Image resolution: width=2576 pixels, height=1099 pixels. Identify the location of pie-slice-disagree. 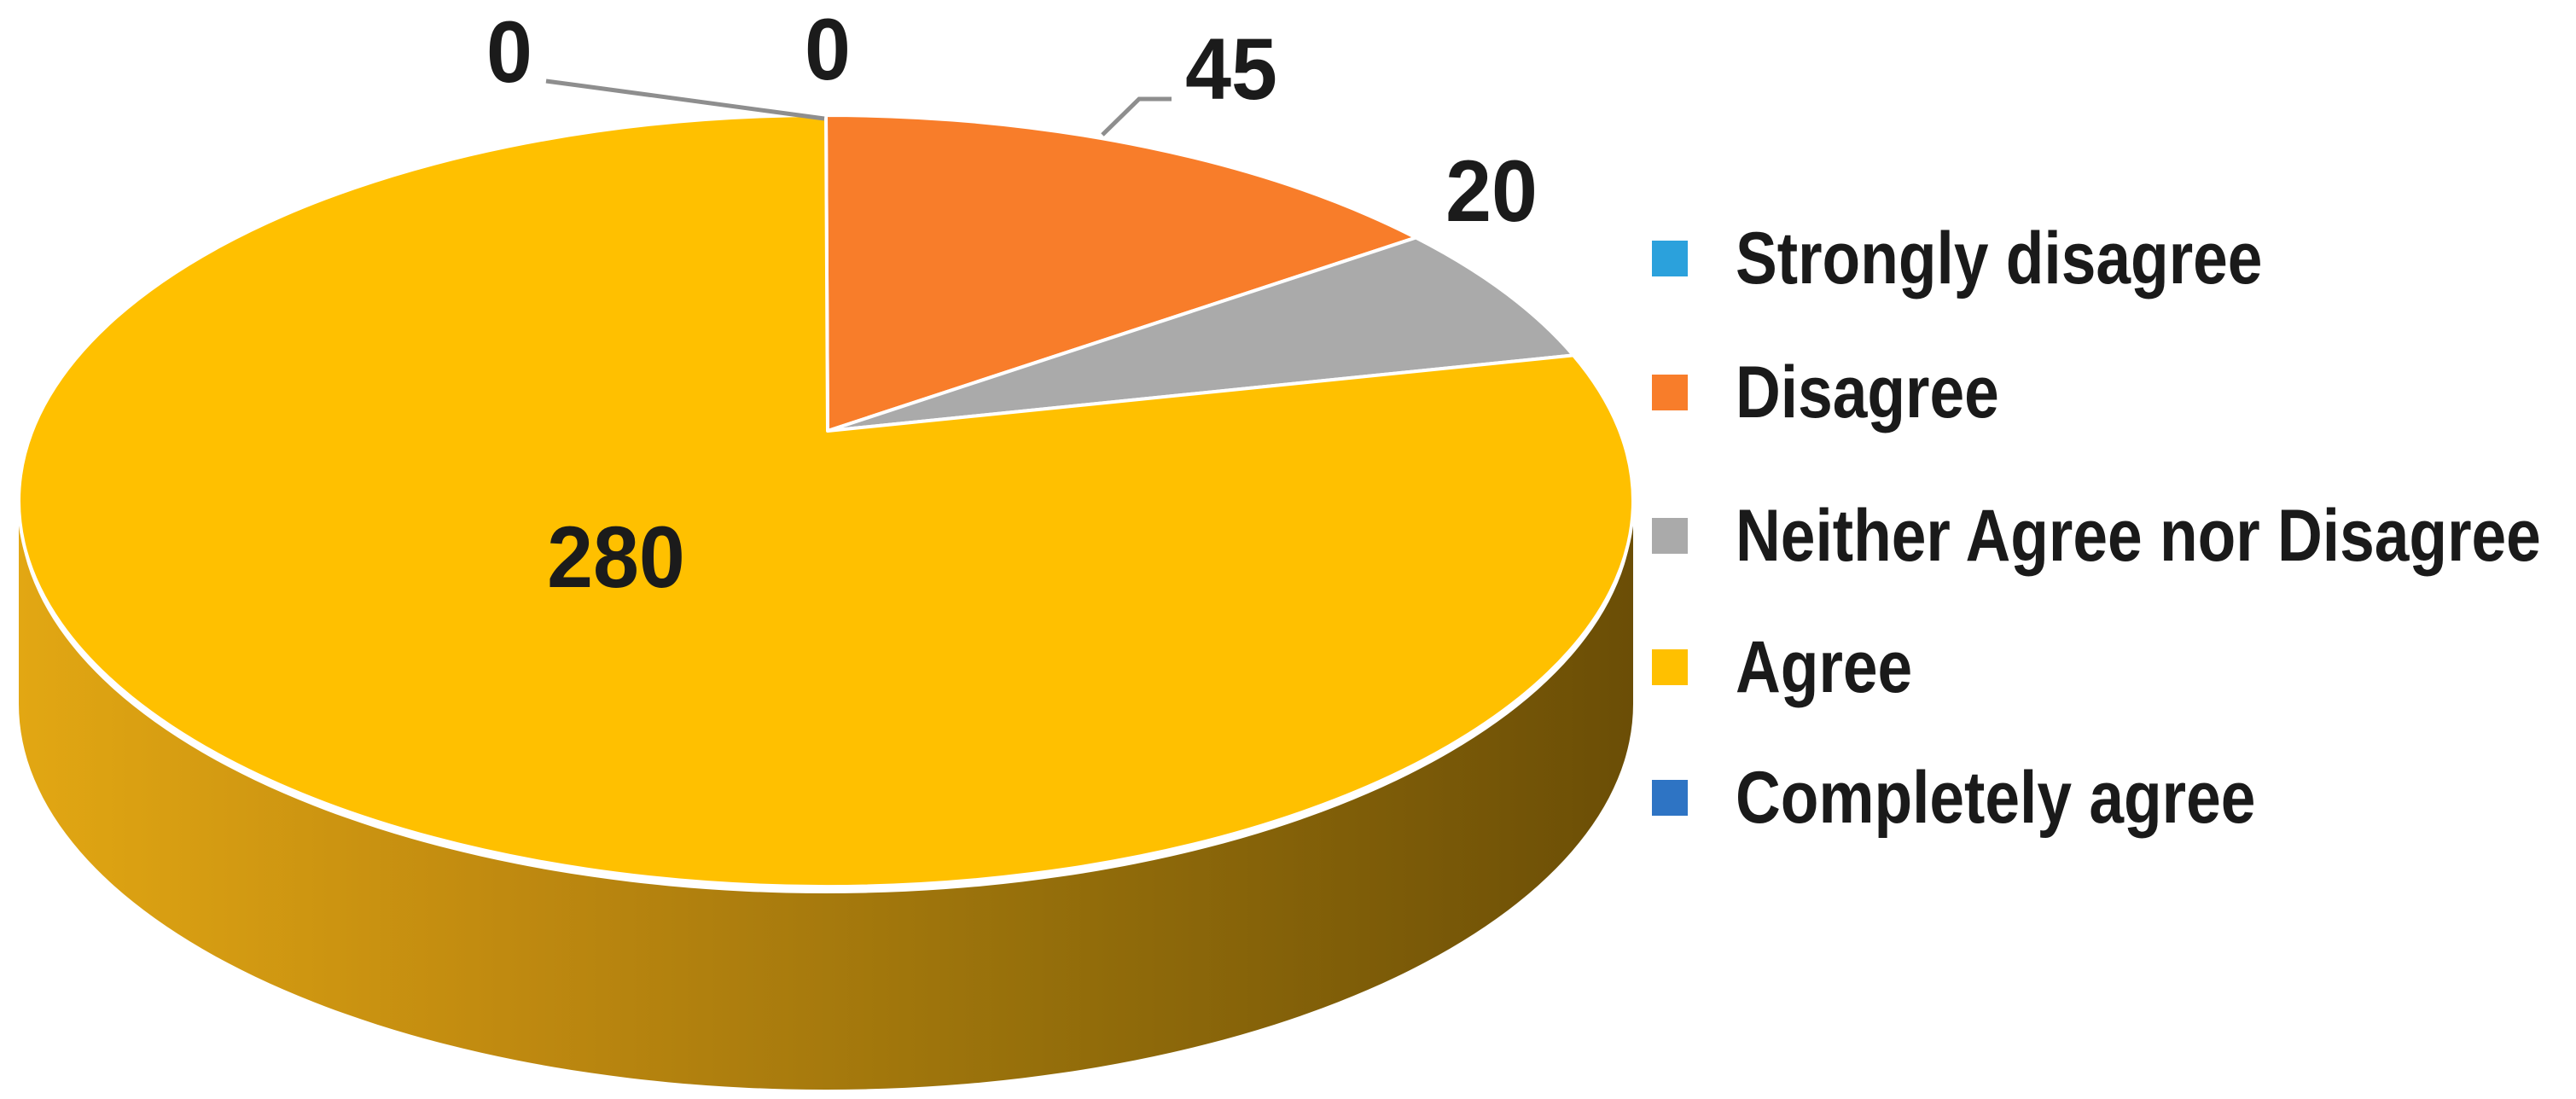
(1121, 273).